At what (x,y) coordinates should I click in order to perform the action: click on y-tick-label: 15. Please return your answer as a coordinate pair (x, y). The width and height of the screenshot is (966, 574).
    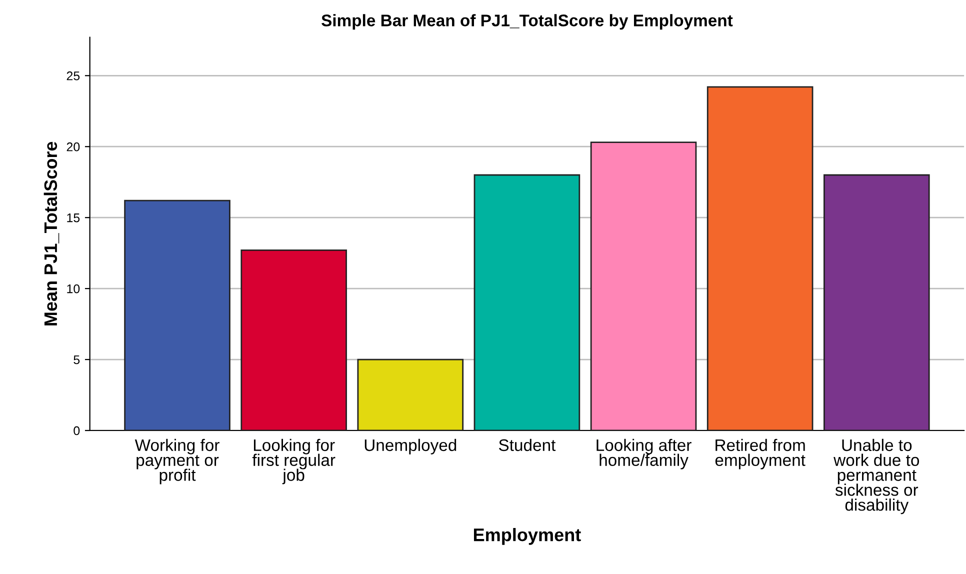
    Looking at the image, I should click on (73, 218).